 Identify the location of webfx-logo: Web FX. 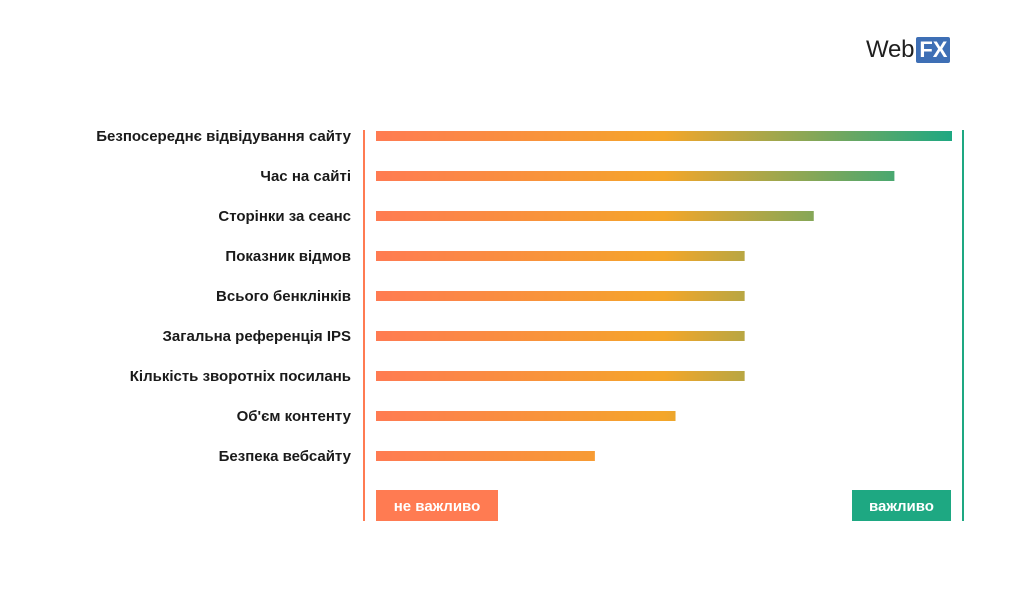
(908, 50).